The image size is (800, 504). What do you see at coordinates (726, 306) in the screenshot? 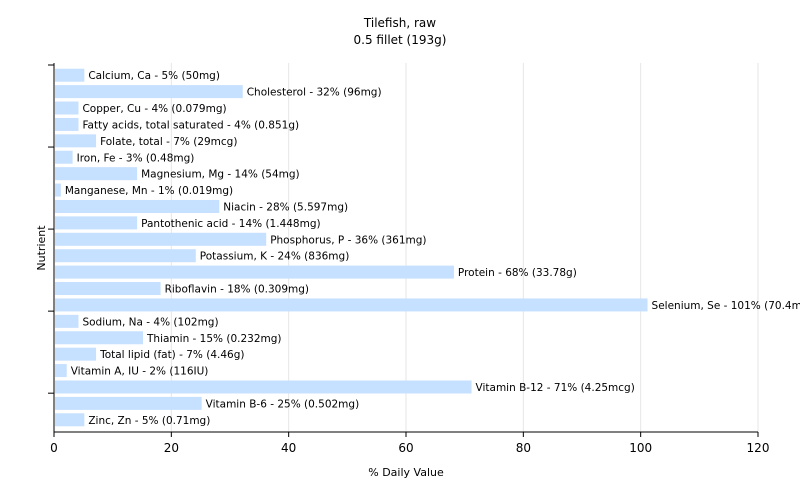
I see `bar-label: Selenium, Se - 101% (70.4mcg)` at bounding box center [726, 306].